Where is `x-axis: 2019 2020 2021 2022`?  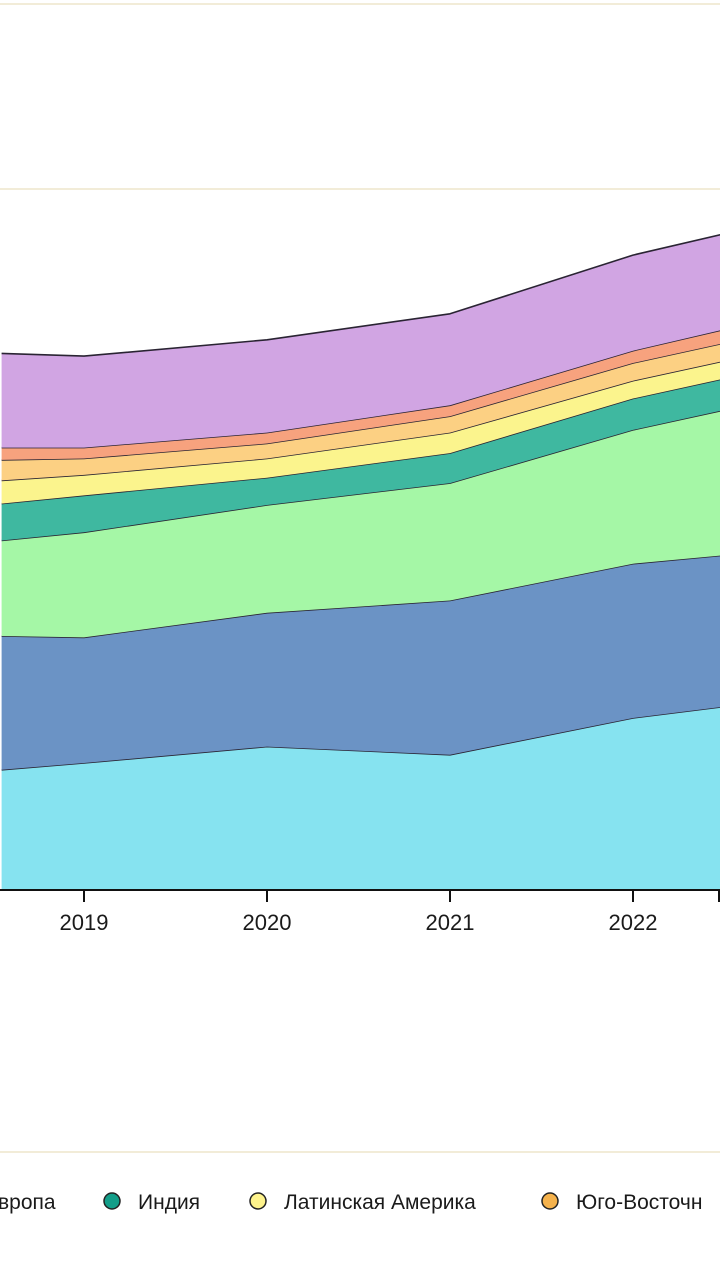 x-axis: 2019 2020 2021 2022 is located at coordinates (360, 912).